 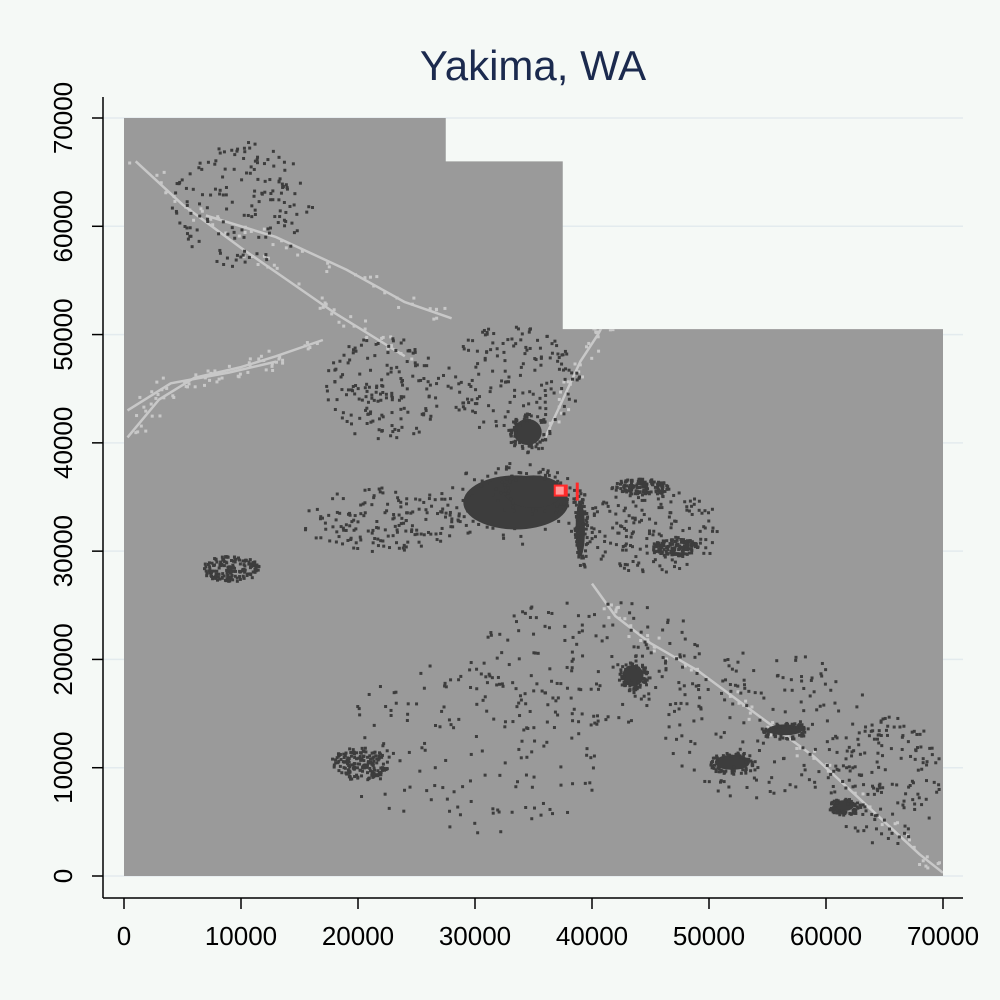 What do you see at coordinates (63, 876) in the screenshot?
I see `y-tick-label-0: 0` at bounding box center [63, 876].